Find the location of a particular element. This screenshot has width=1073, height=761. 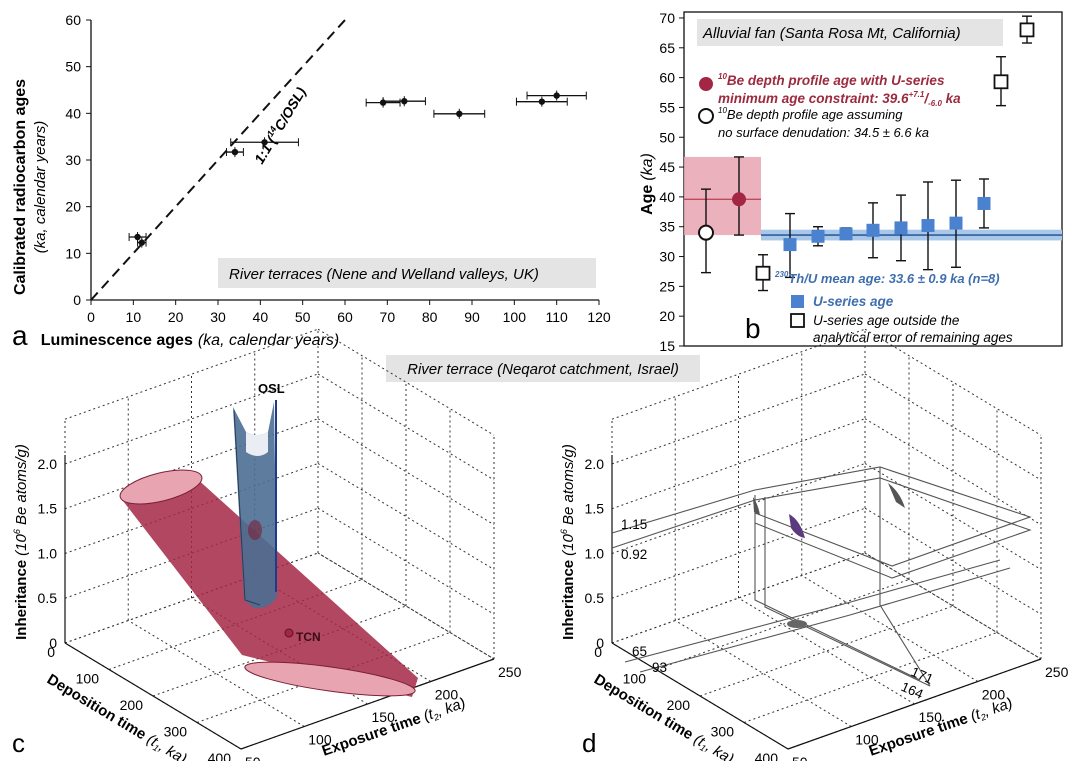

panel-b-title: Alluvial fan (Santa Rosa Mt, California) is located at coordinates (831, 33).